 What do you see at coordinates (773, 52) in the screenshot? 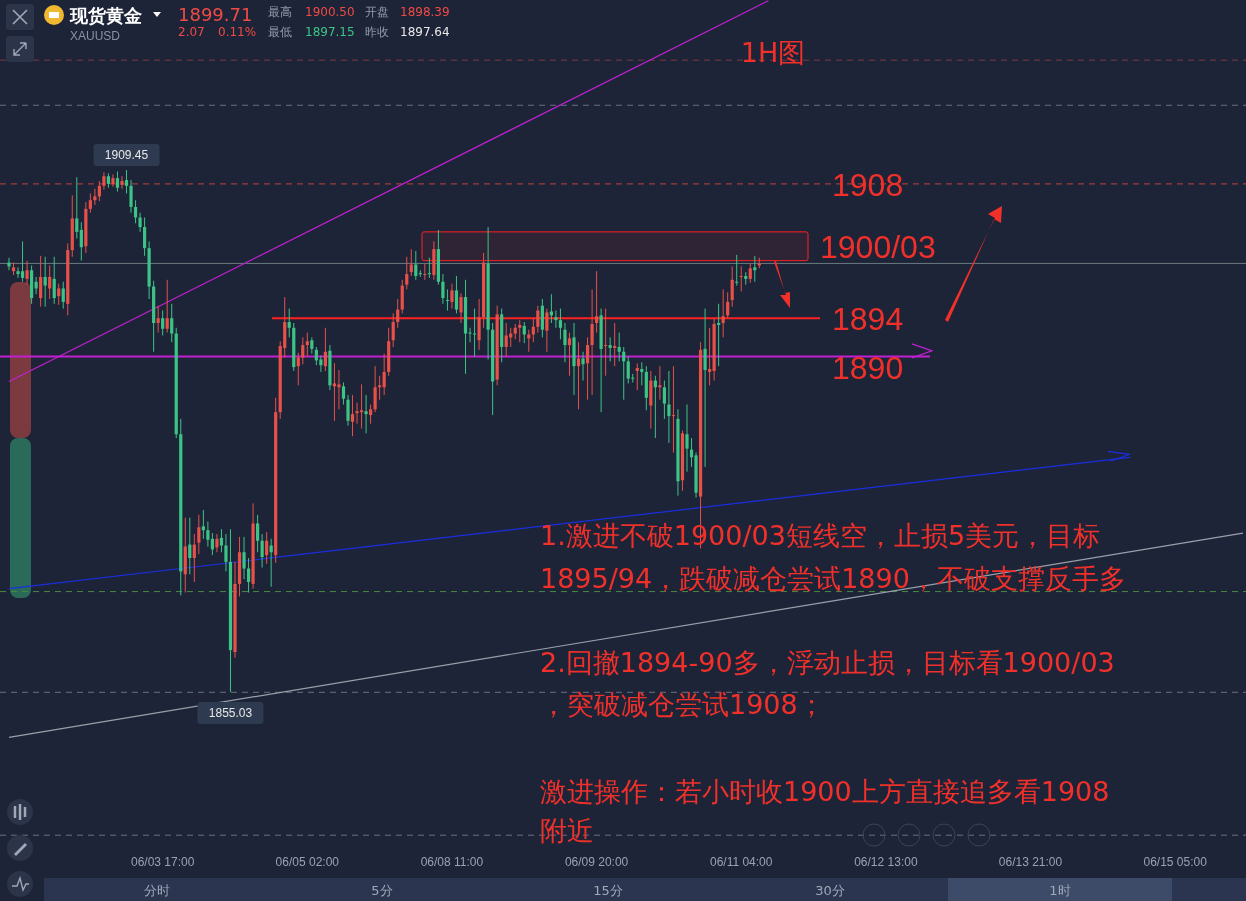
I see `text: 1H图` at bounding box center [773, 52].